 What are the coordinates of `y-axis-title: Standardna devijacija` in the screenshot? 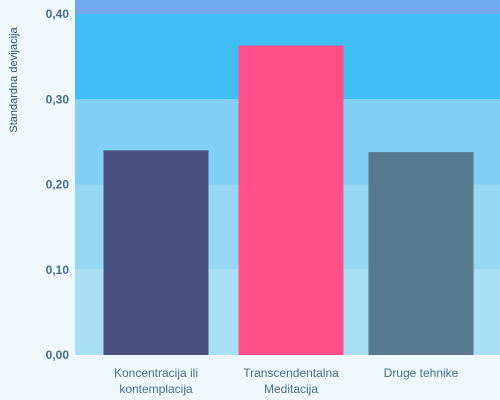 It's located at (14, 80).